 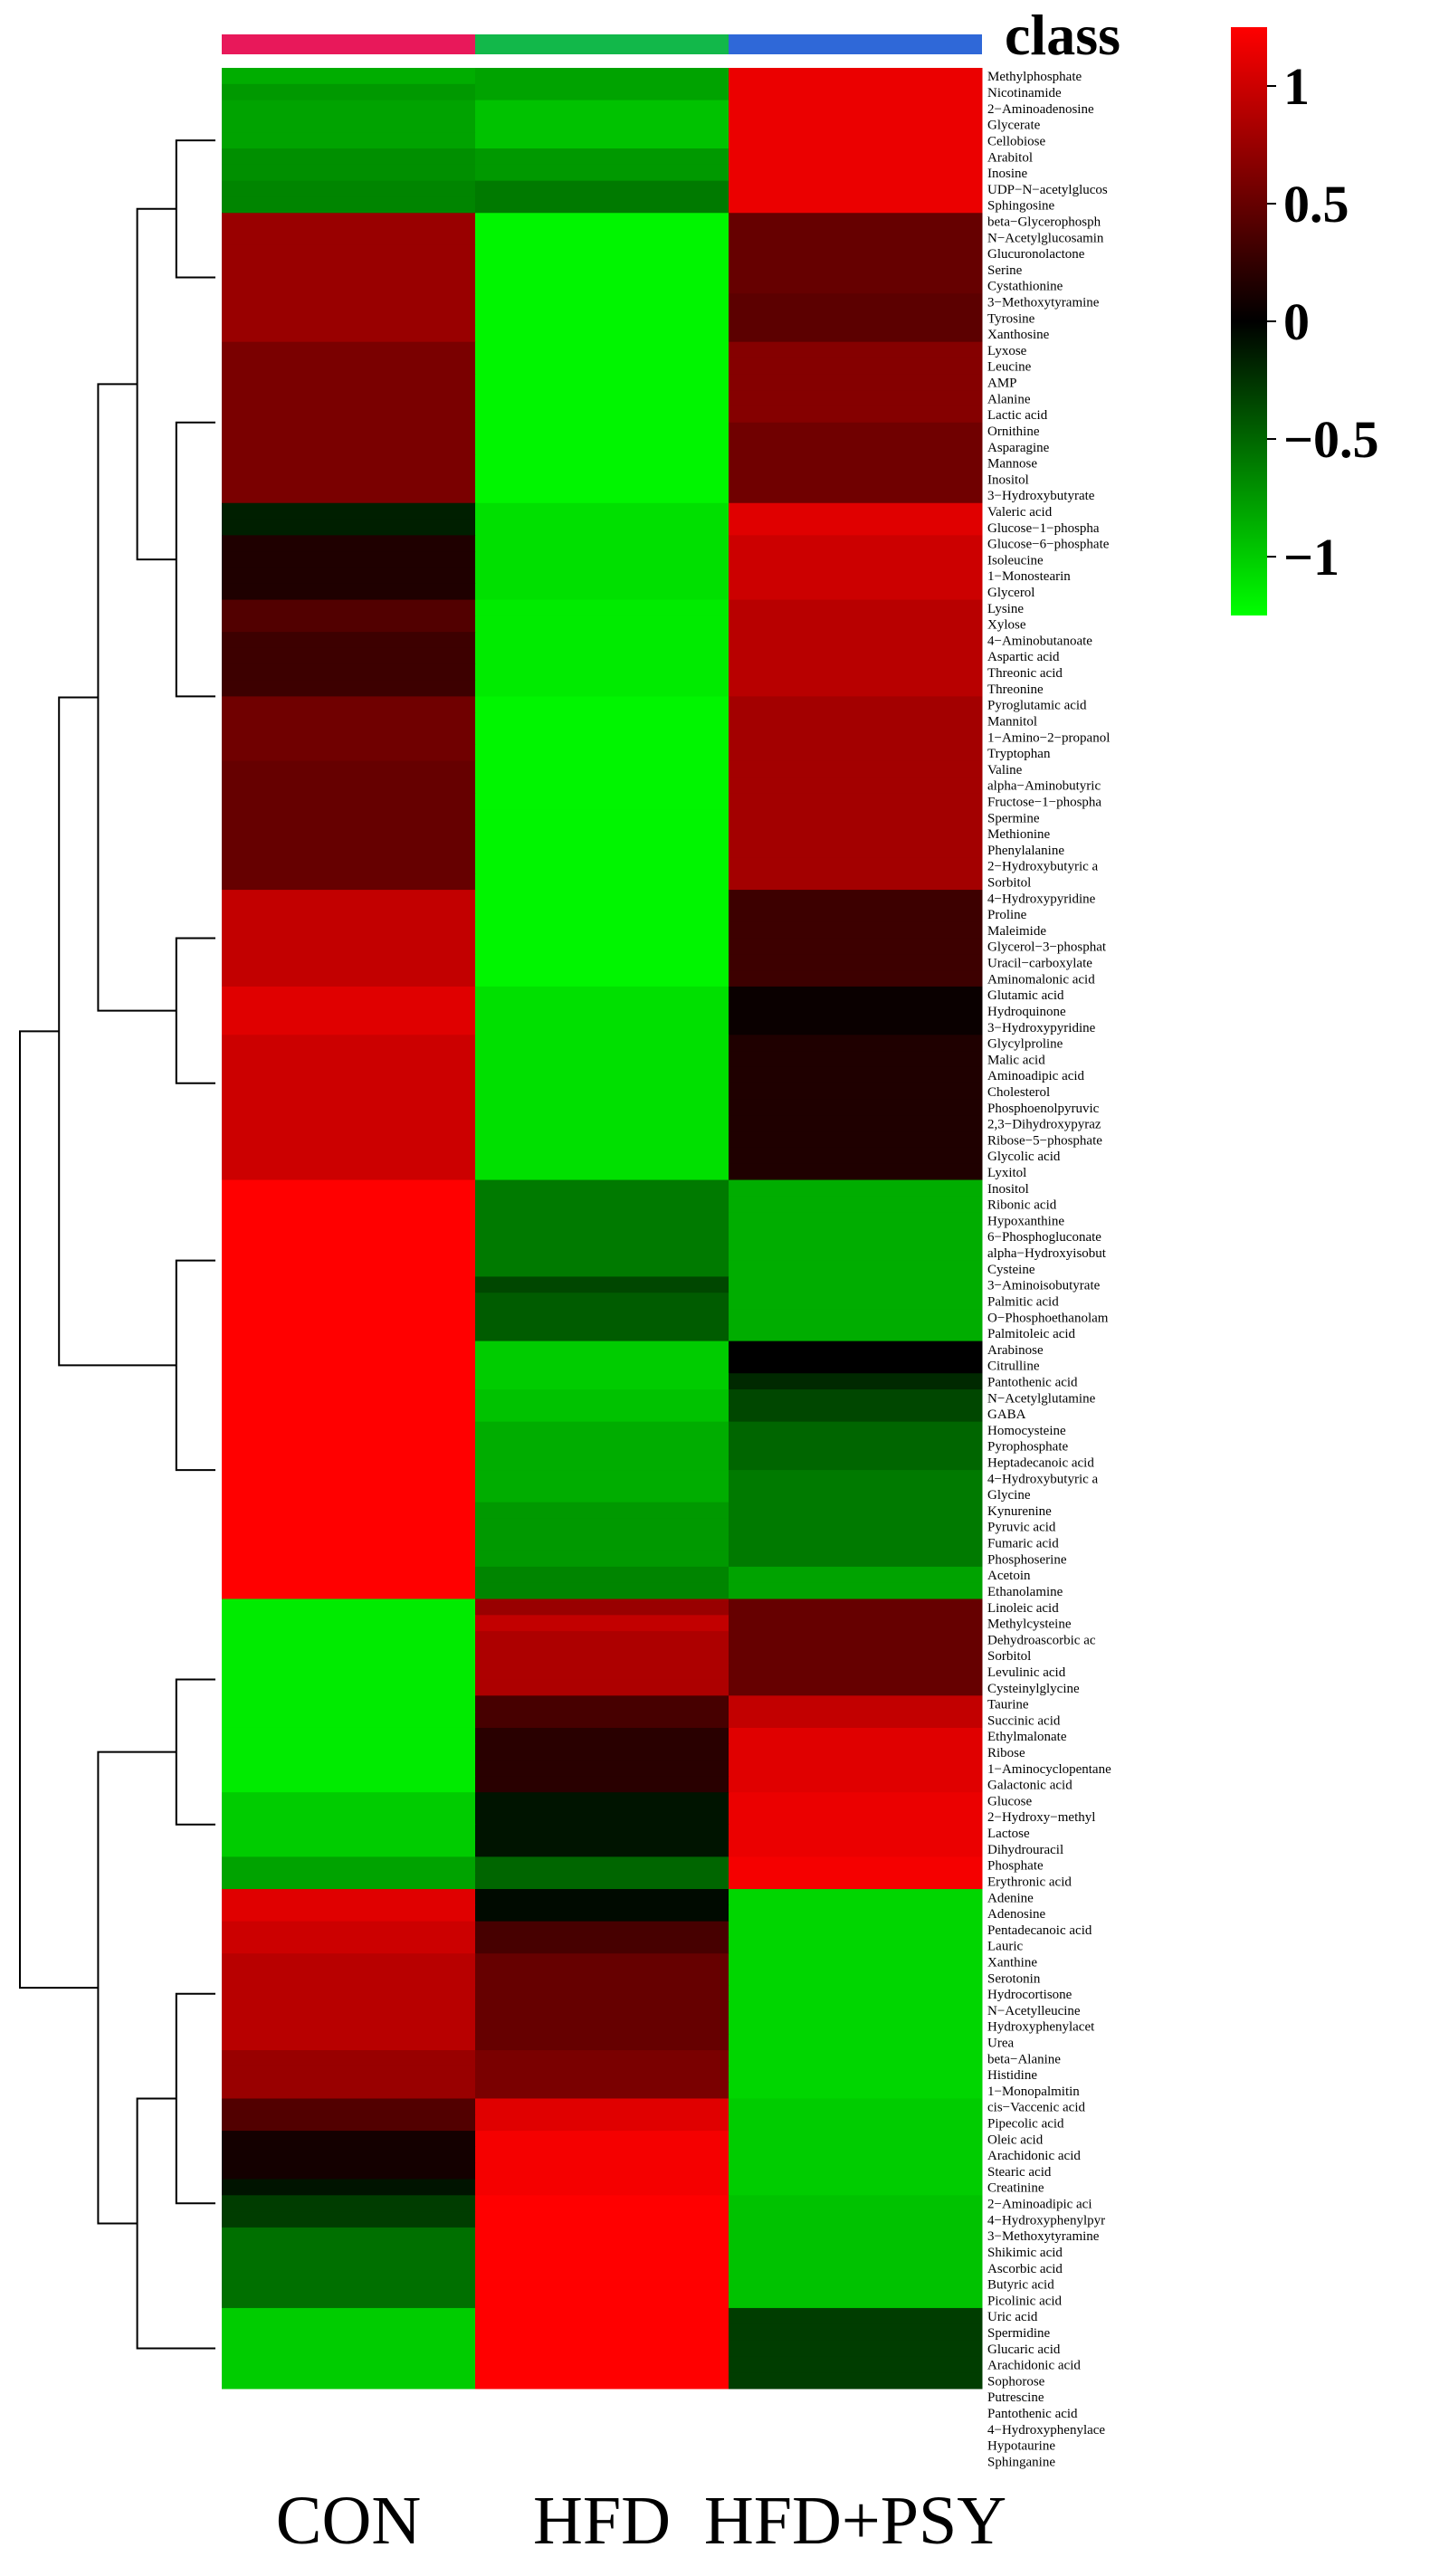 I want to click on row-dendrogram, so click(x=117, y=1244).